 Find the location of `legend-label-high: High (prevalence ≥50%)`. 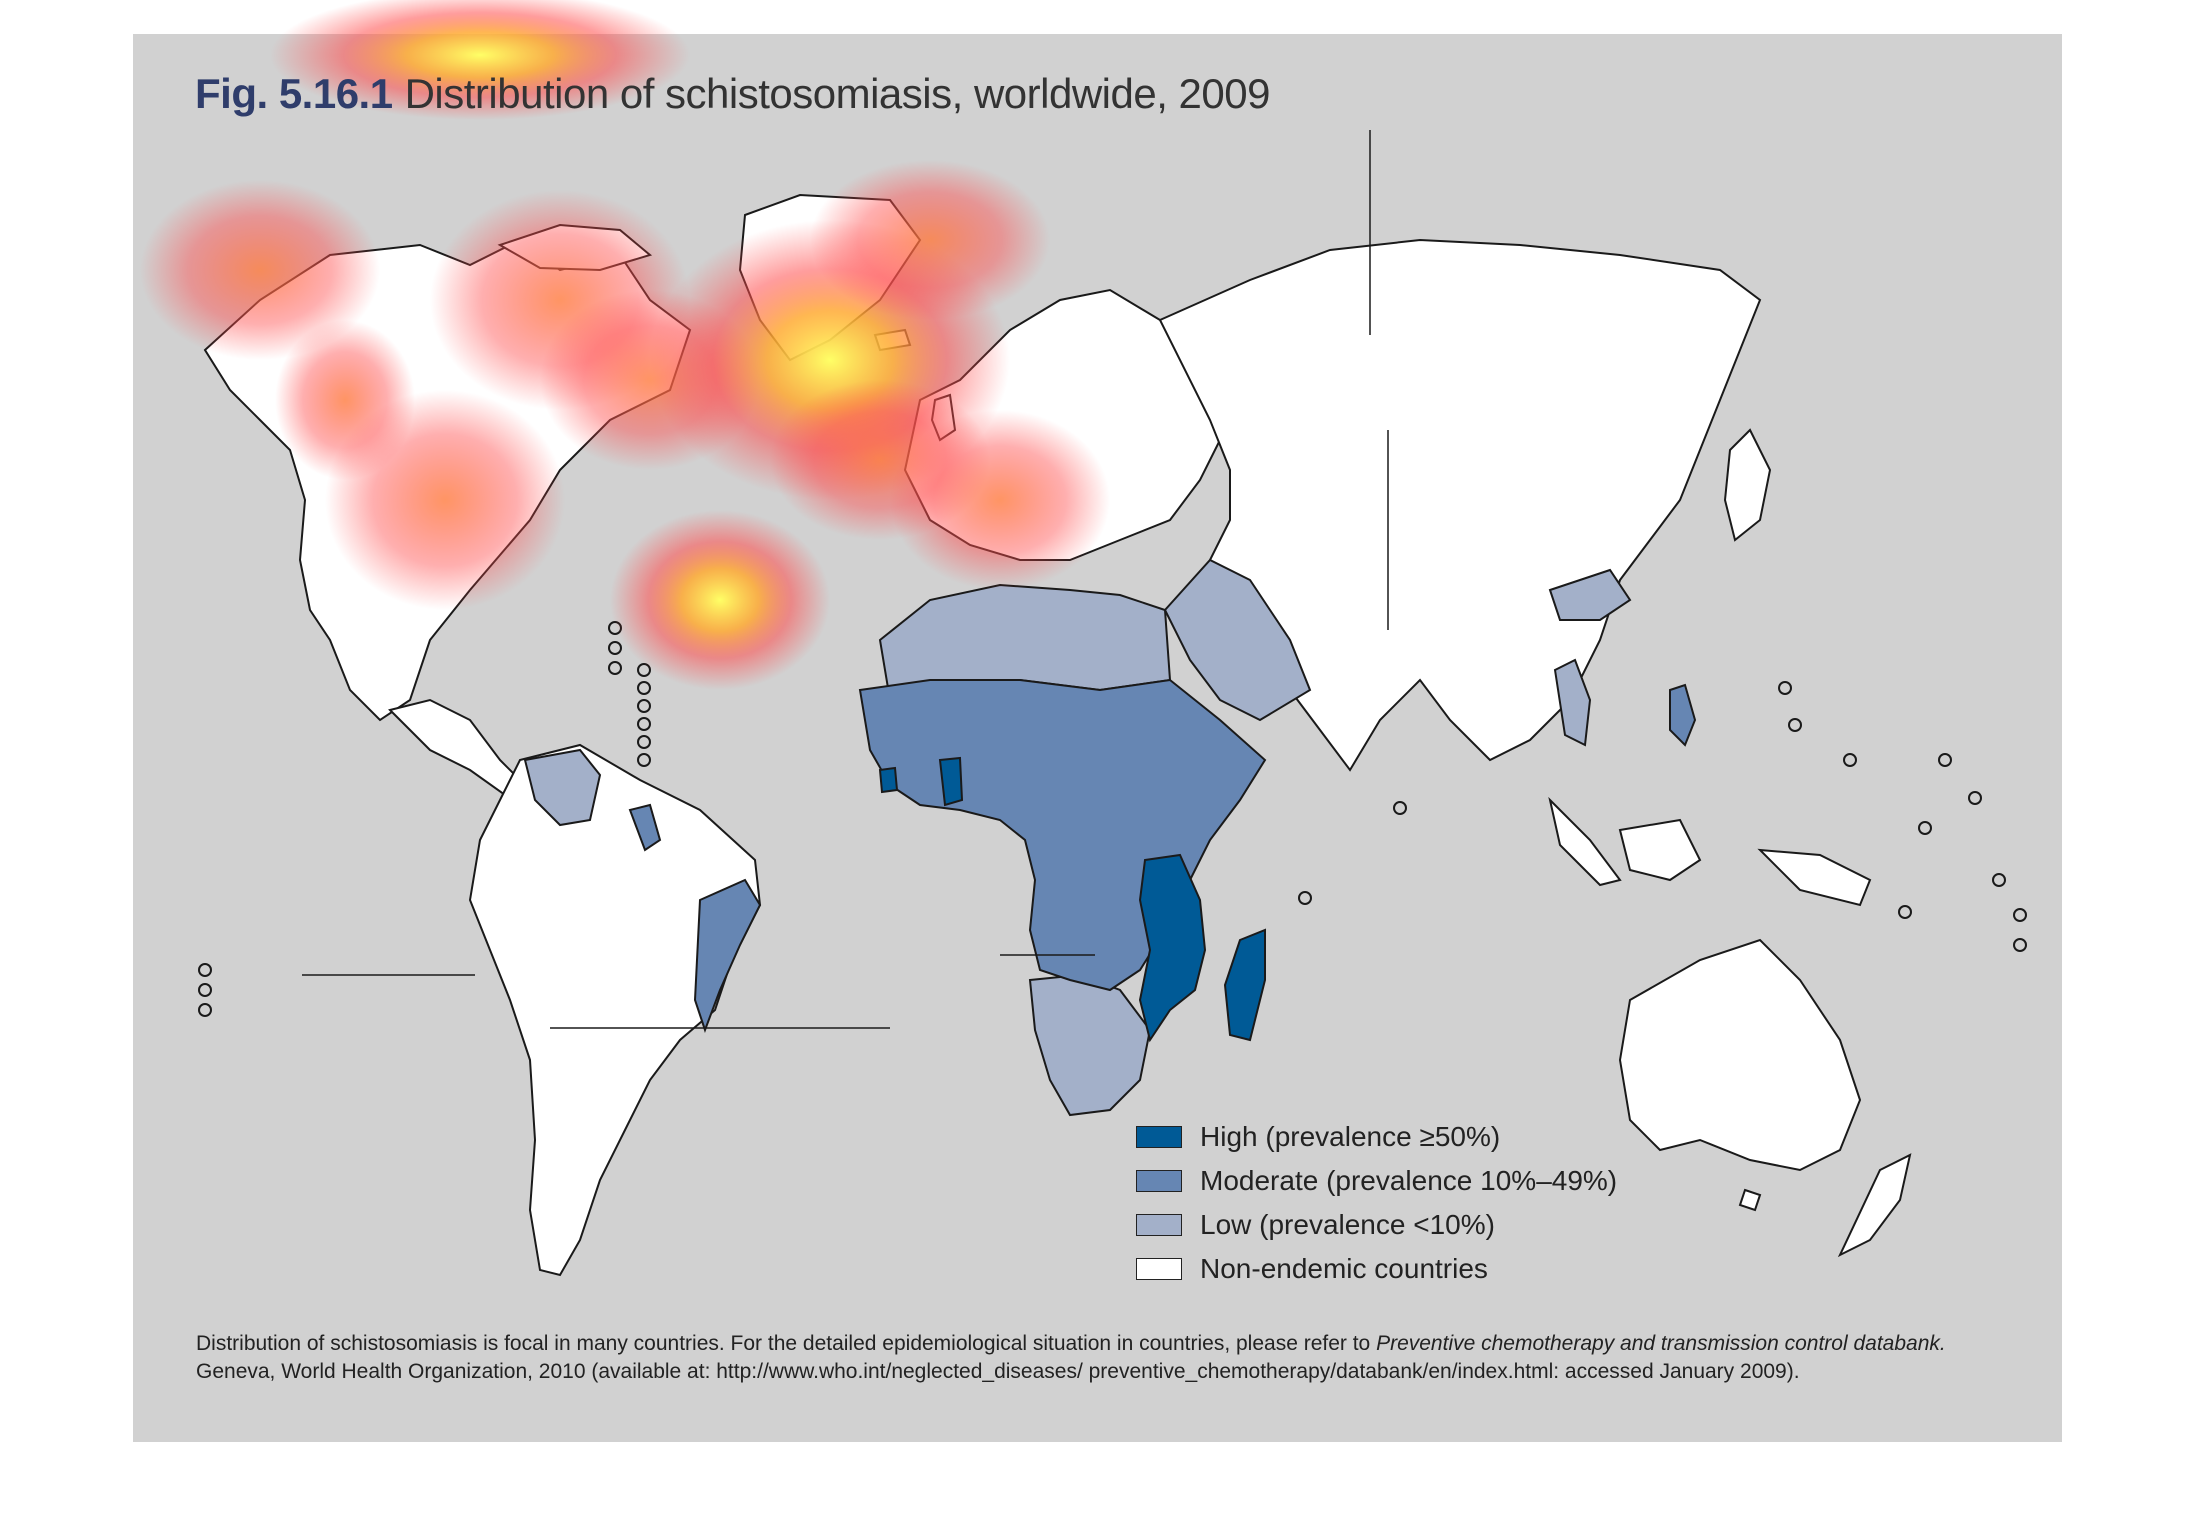

legend-label-high: High (prevalence ≥50%) is located at coordinates (1350, 1136).